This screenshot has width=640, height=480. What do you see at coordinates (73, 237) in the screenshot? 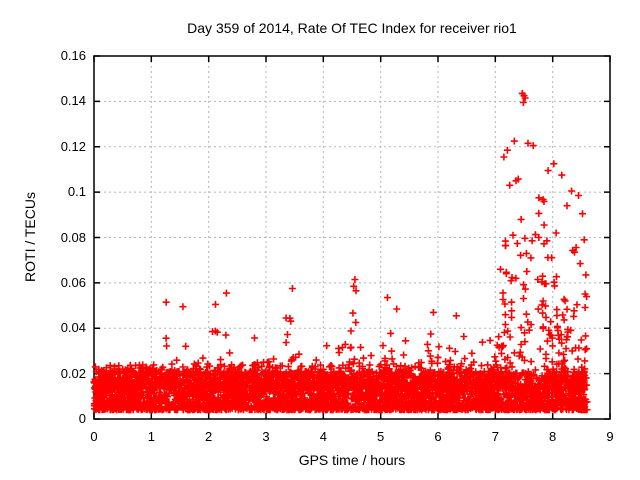
I see `y-tick-label: 0.08` at bounding box center [73, 237].